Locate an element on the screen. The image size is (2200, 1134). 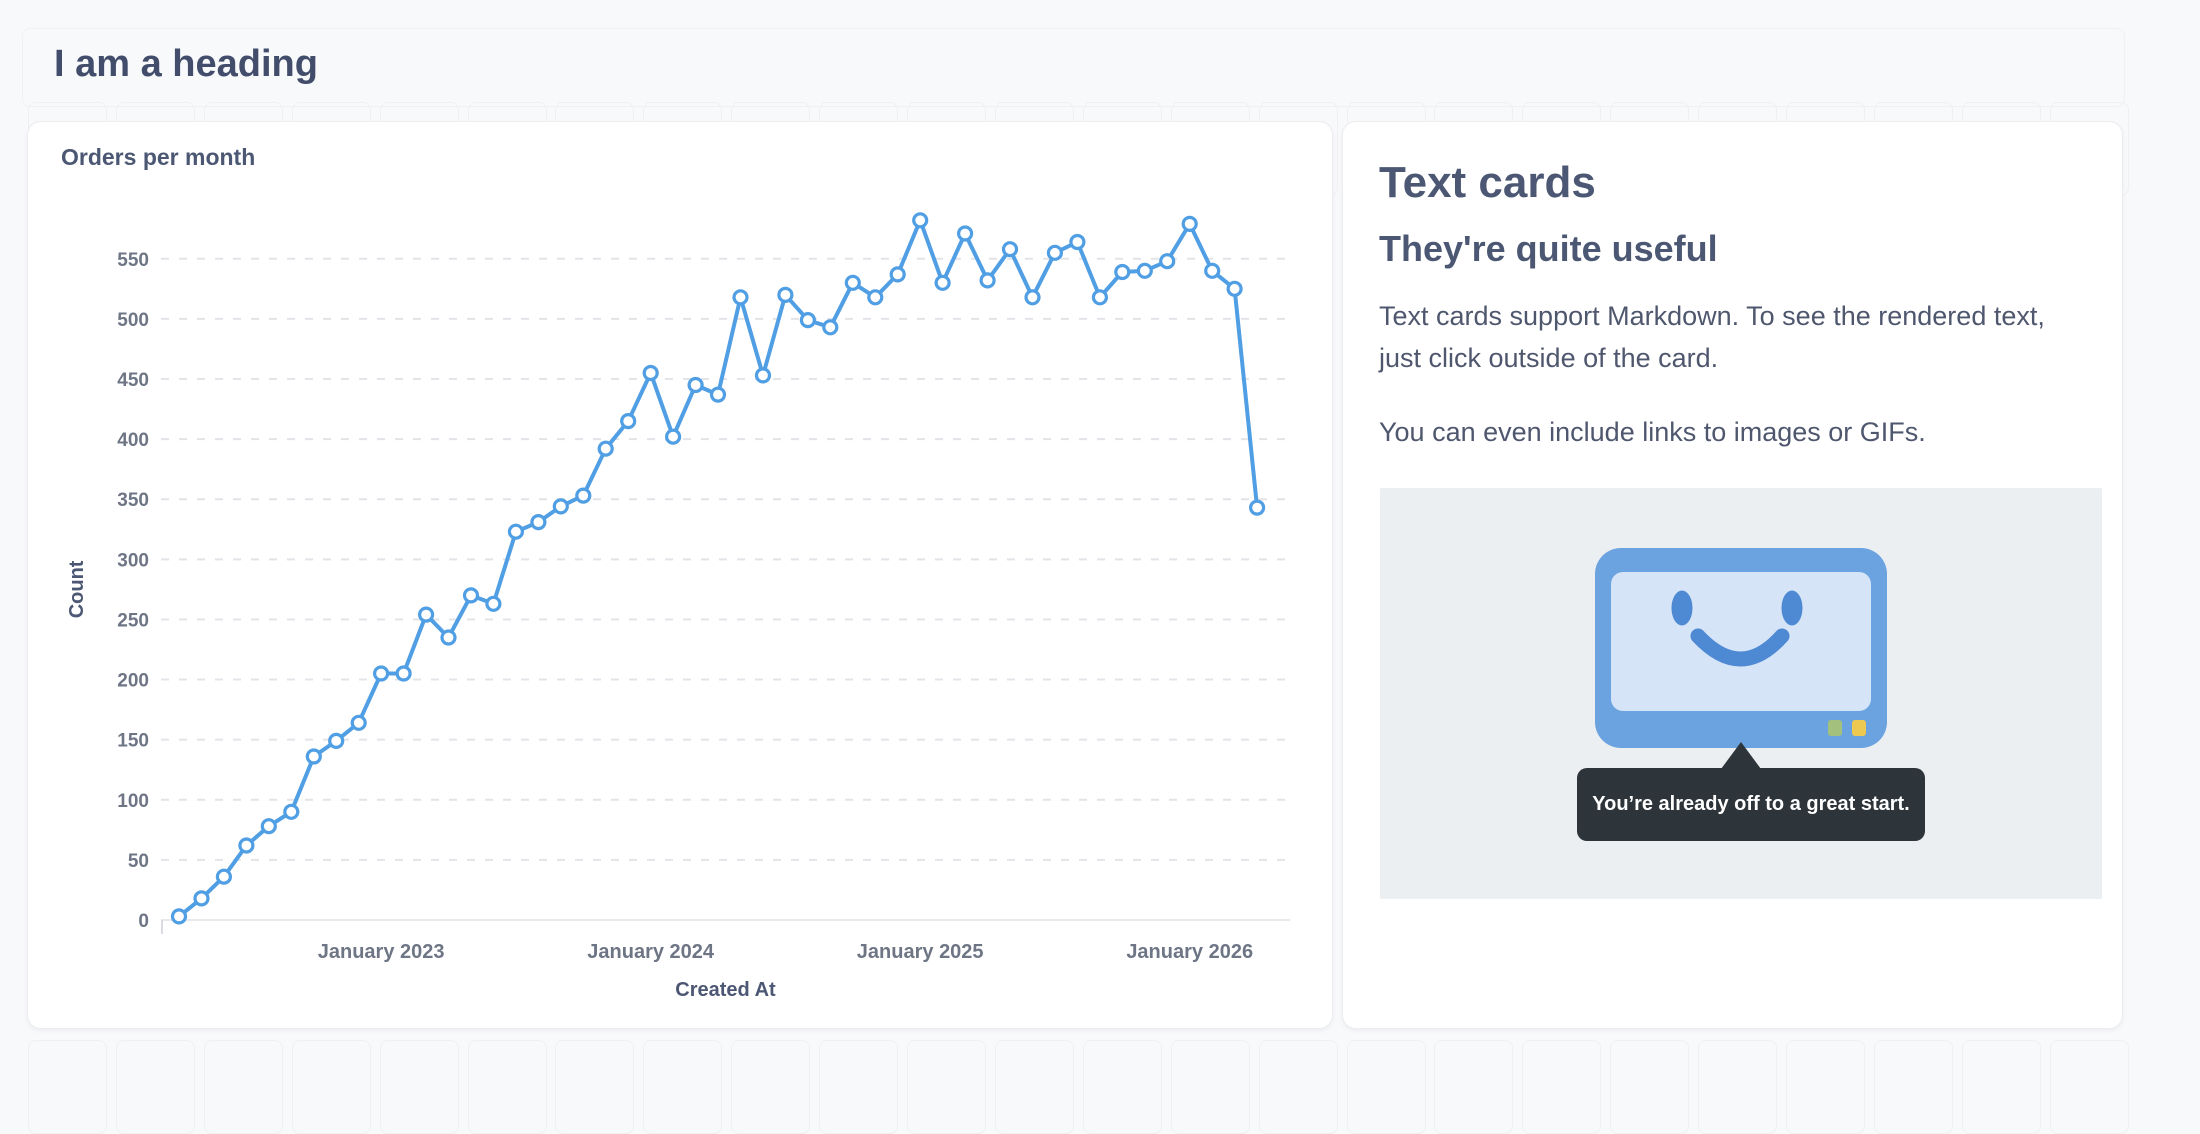
svg-text: Created At is located at coordinates (725, 990).